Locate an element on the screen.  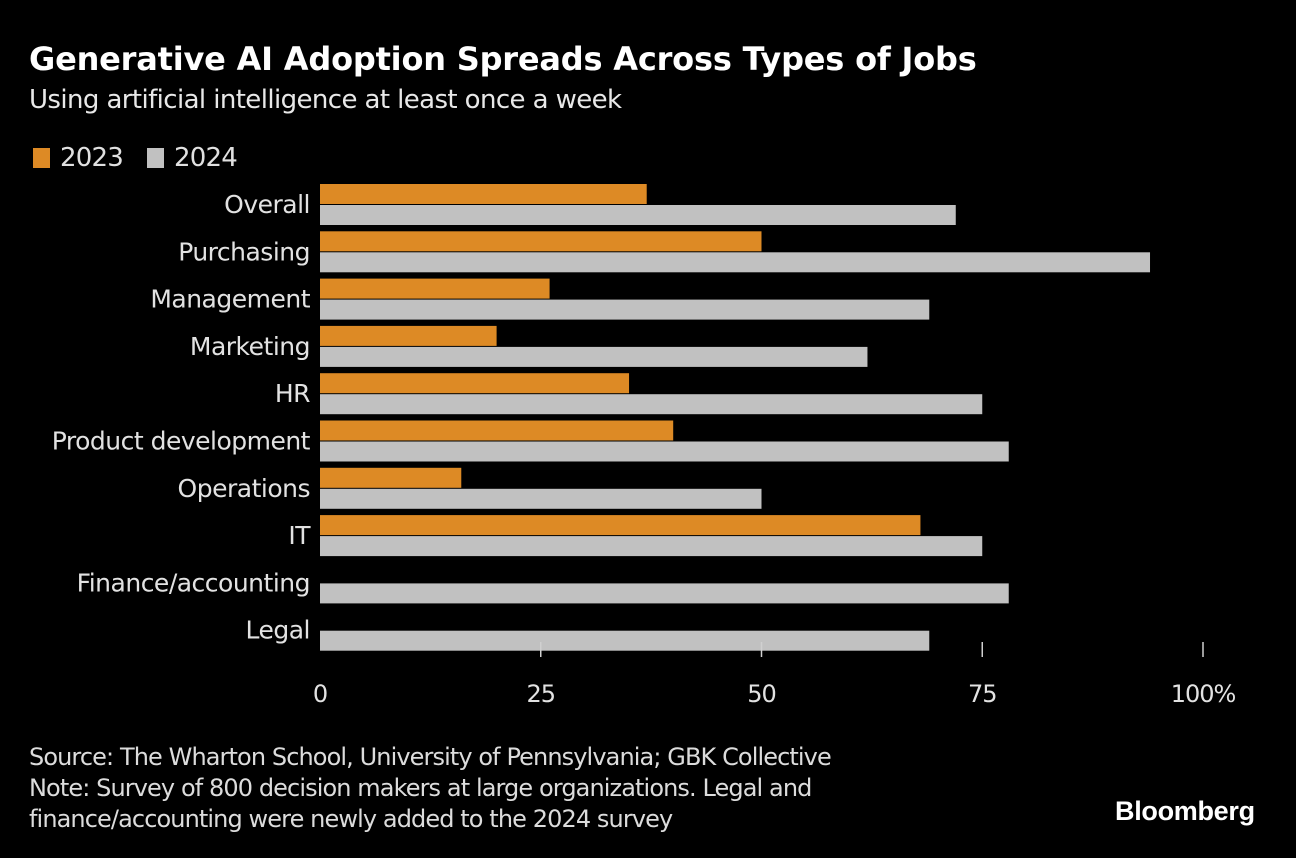
x-tick-label-25: 25 is located at coordinates (540, 694).